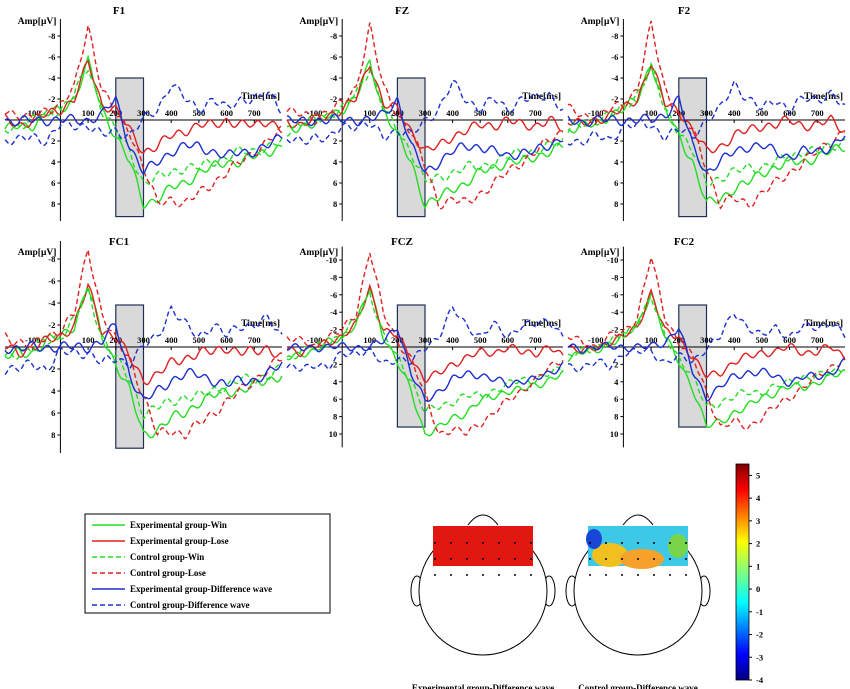 This screenshot has height=689, width=850. What do you see at coordinates (638, 520) in the screenshot?
I see `nose-outline` at bounding box center [638, 520].